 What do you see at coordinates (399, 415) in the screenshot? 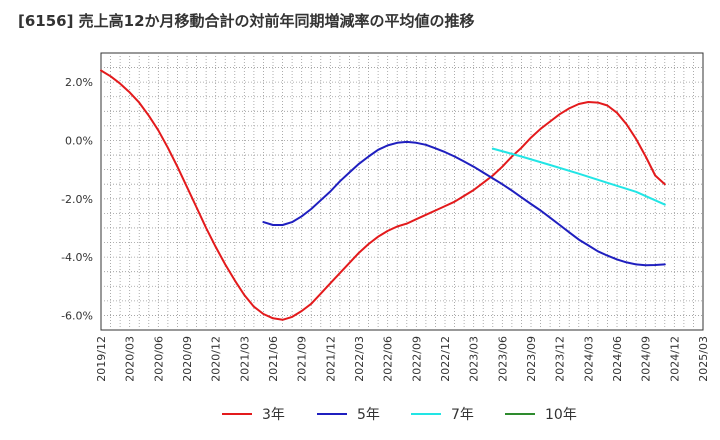
I see `legend: 3年 5年 7年 10年` at bounding box center [399, 415].